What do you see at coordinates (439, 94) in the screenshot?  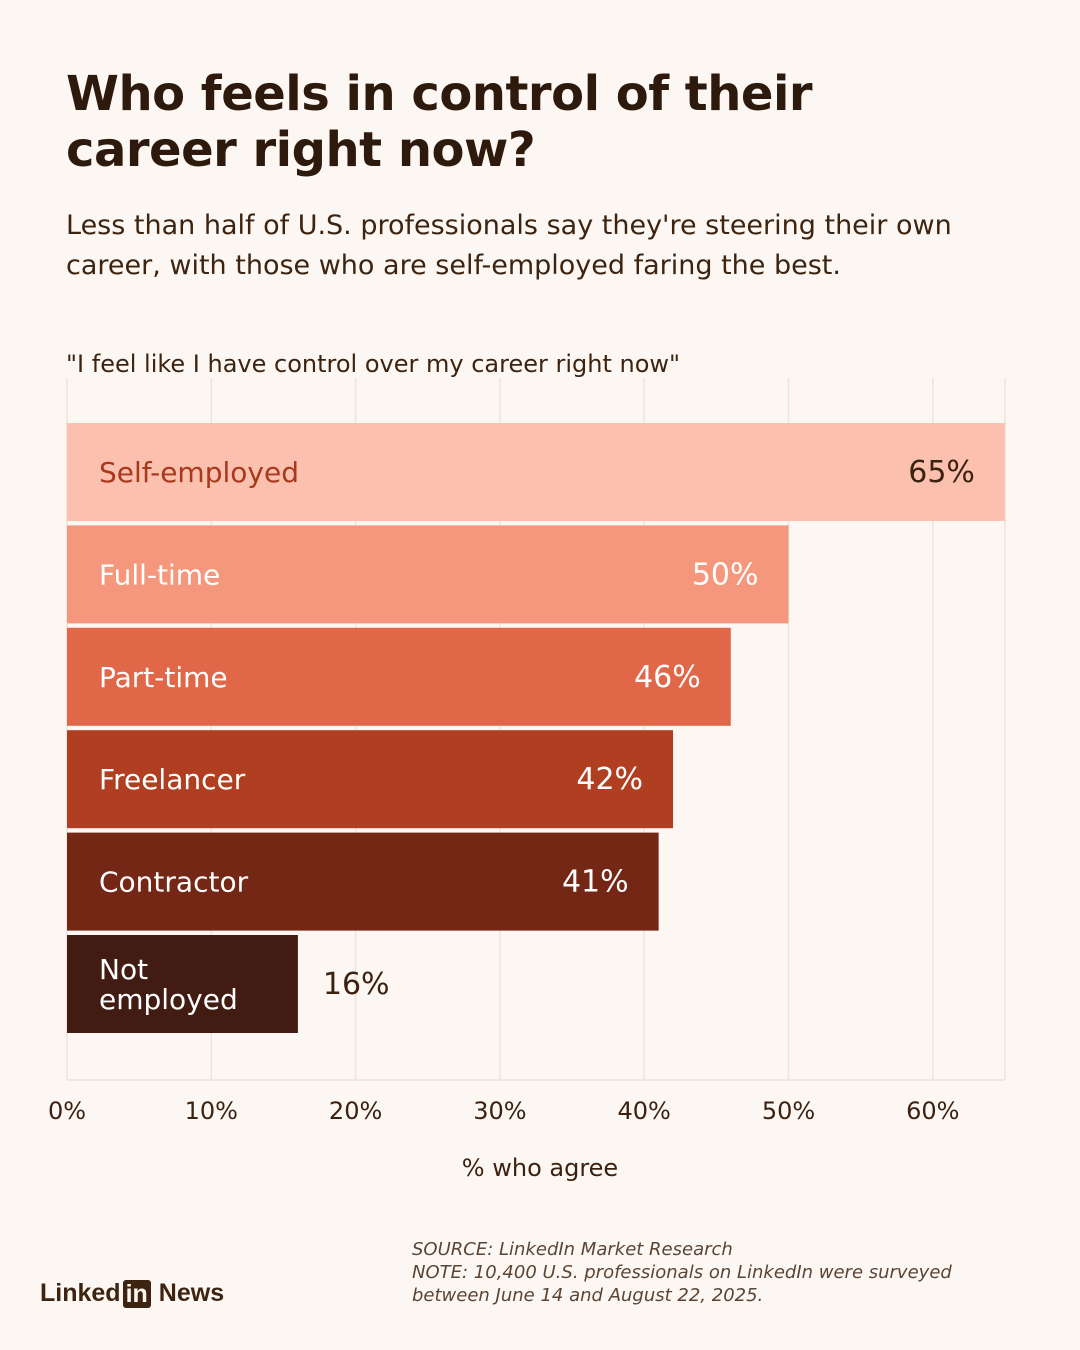 I see `title-line-1: Who feels in control of their` at bounding box center [439, 94].